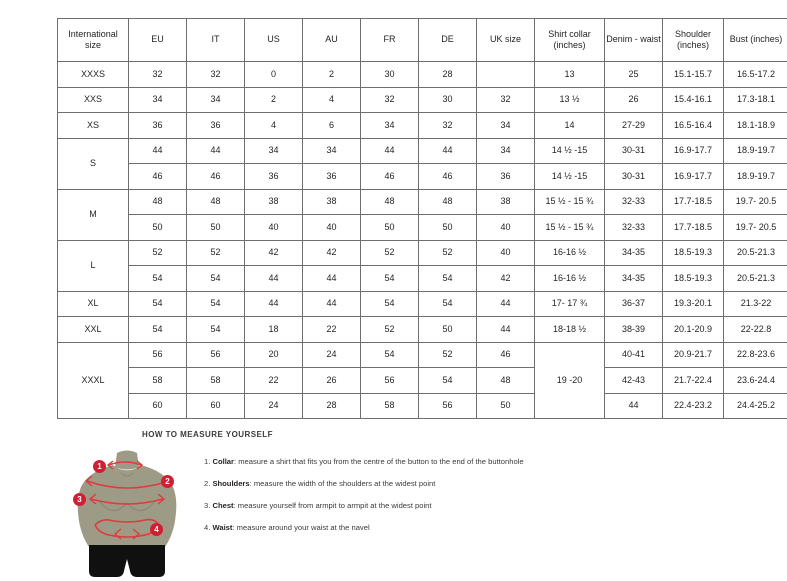 The width and height of the screenshot is (787, 581). I want to click on cell-bust: 17.3-18.1, so click(755, 100).